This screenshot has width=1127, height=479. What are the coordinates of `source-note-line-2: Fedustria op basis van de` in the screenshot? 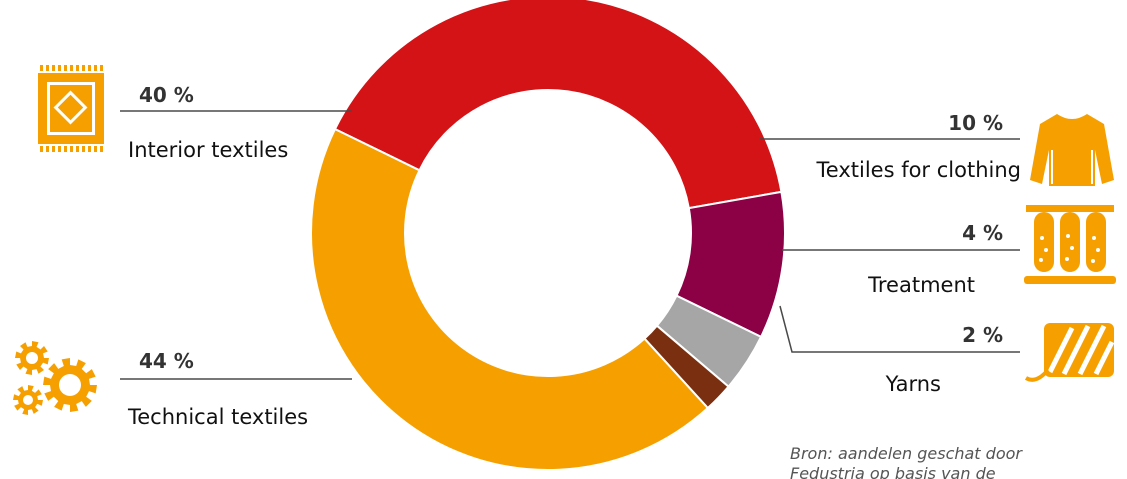 It's located at (893, 471).